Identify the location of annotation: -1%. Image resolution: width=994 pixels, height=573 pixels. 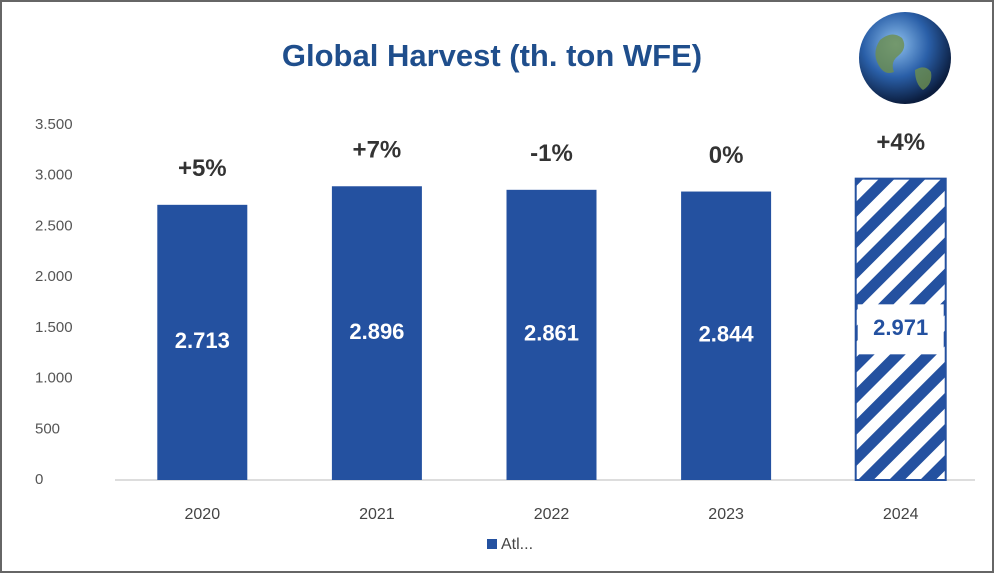
(551, 153).